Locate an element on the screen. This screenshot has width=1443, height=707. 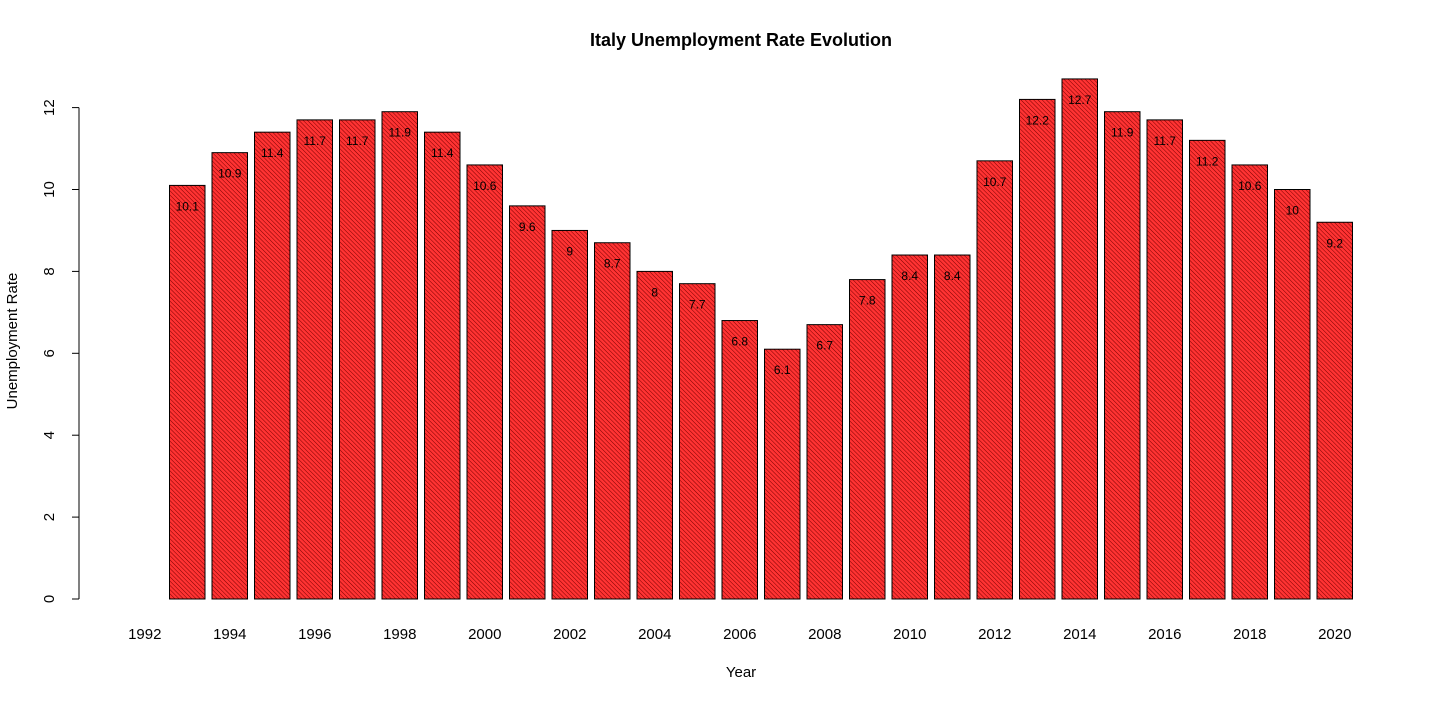
y-tick-label: 8 is located at coordinates (49, 271).